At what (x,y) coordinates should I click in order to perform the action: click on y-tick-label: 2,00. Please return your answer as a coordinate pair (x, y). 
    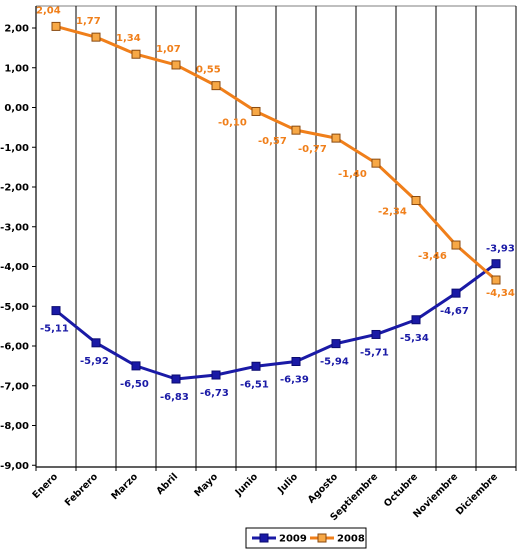
    Looking at the image, I should click on (16, 29).